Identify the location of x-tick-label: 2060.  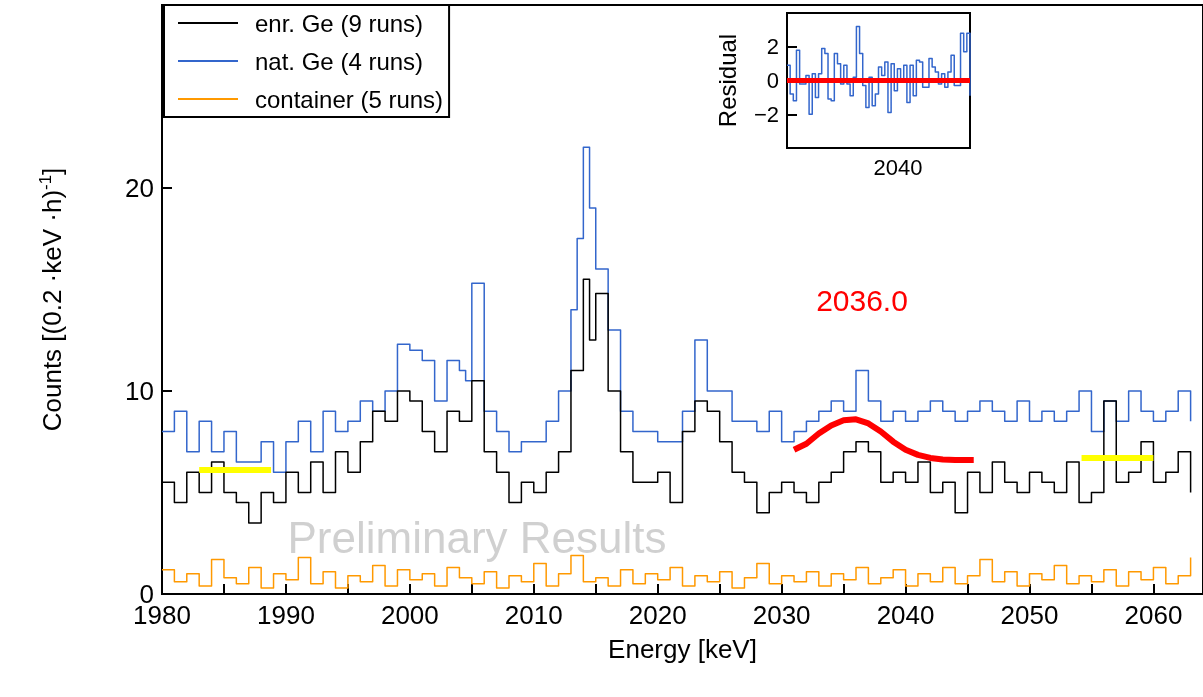
(1153, 615).